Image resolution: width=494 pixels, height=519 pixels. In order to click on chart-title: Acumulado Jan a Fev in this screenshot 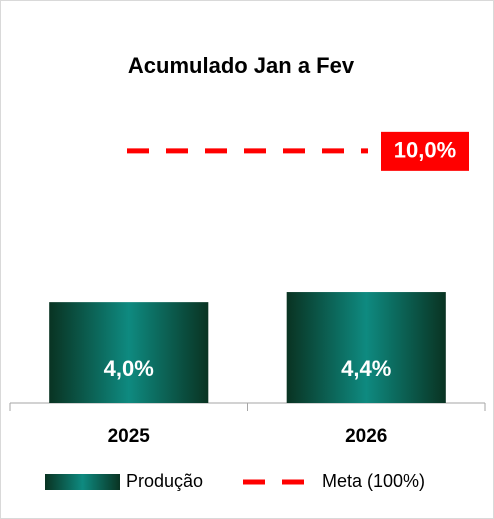, I will do `click(241, 65)`.